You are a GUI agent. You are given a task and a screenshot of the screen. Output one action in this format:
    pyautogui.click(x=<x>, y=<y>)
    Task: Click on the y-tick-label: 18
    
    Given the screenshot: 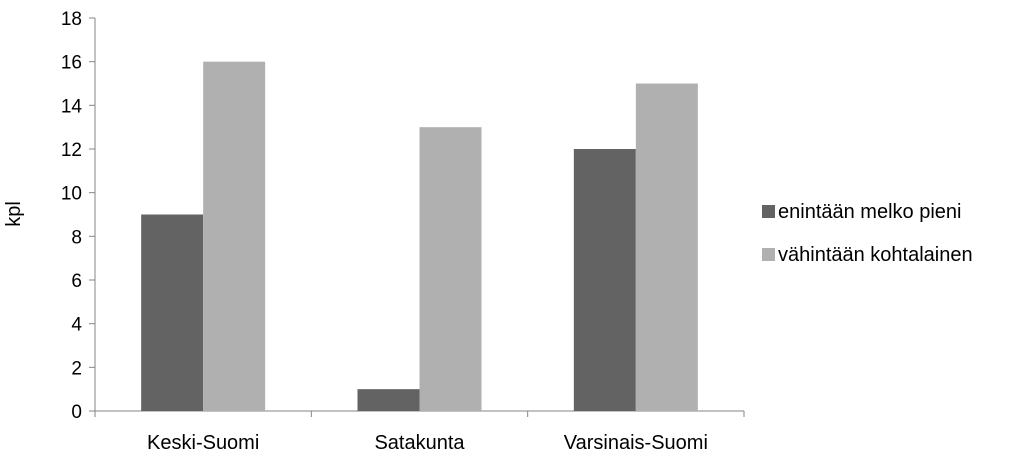 What is the action you would take?
    pyautogui.click(x=71, y=19)
    